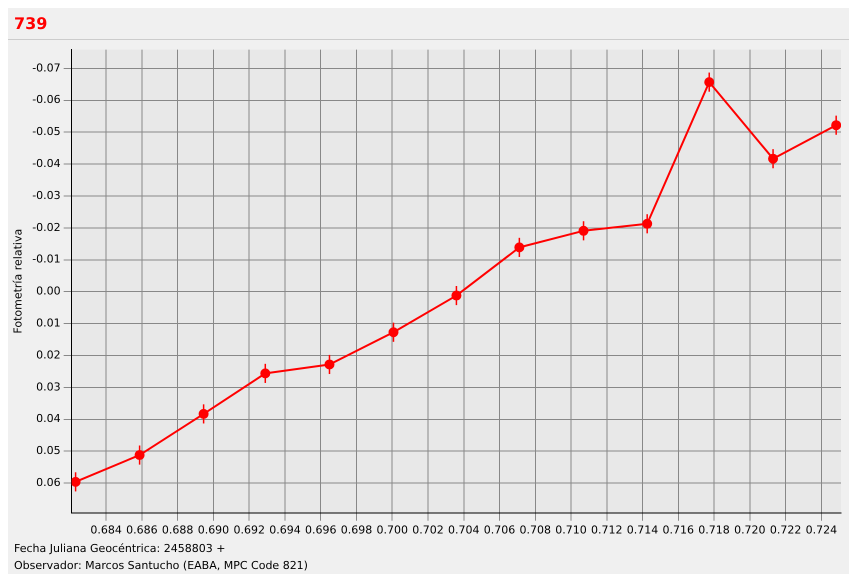  Describe the element at coordinates (48, 451) in the screenshot. I see `y-tick-label: 0.05` at that location.